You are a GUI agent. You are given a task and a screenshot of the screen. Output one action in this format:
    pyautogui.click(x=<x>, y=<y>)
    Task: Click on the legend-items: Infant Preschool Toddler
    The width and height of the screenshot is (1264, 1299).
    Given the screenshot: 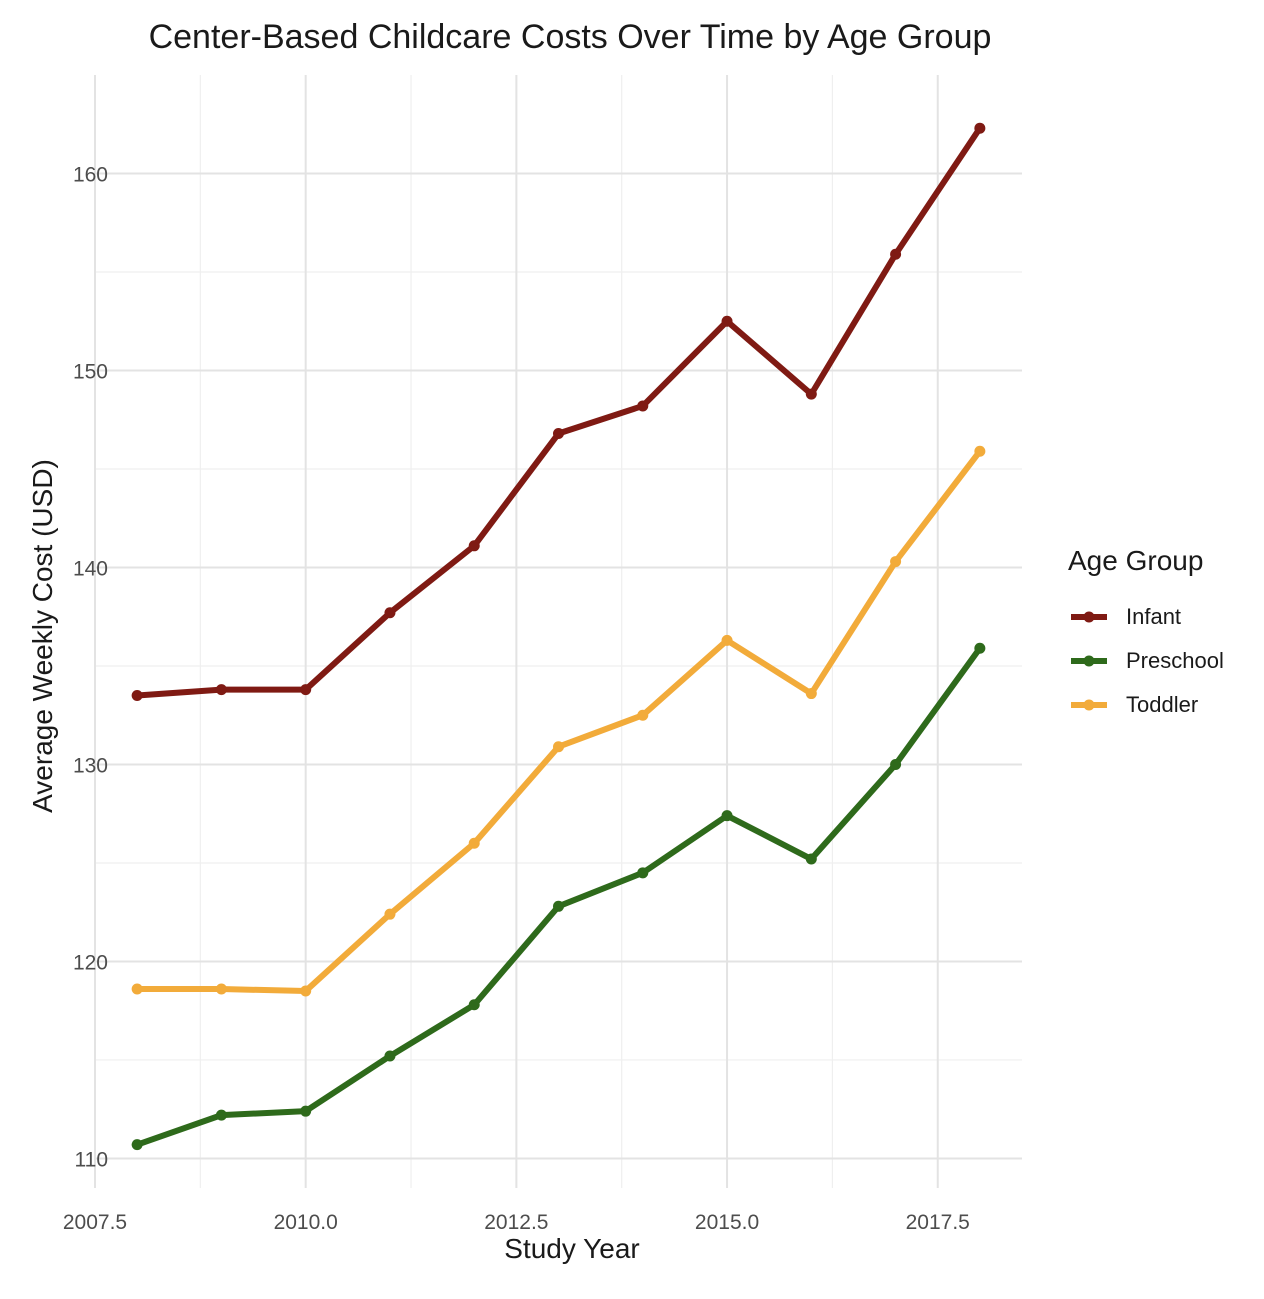 What is the action you would take?
    pyautogui.click(x=1146, y=661)
    